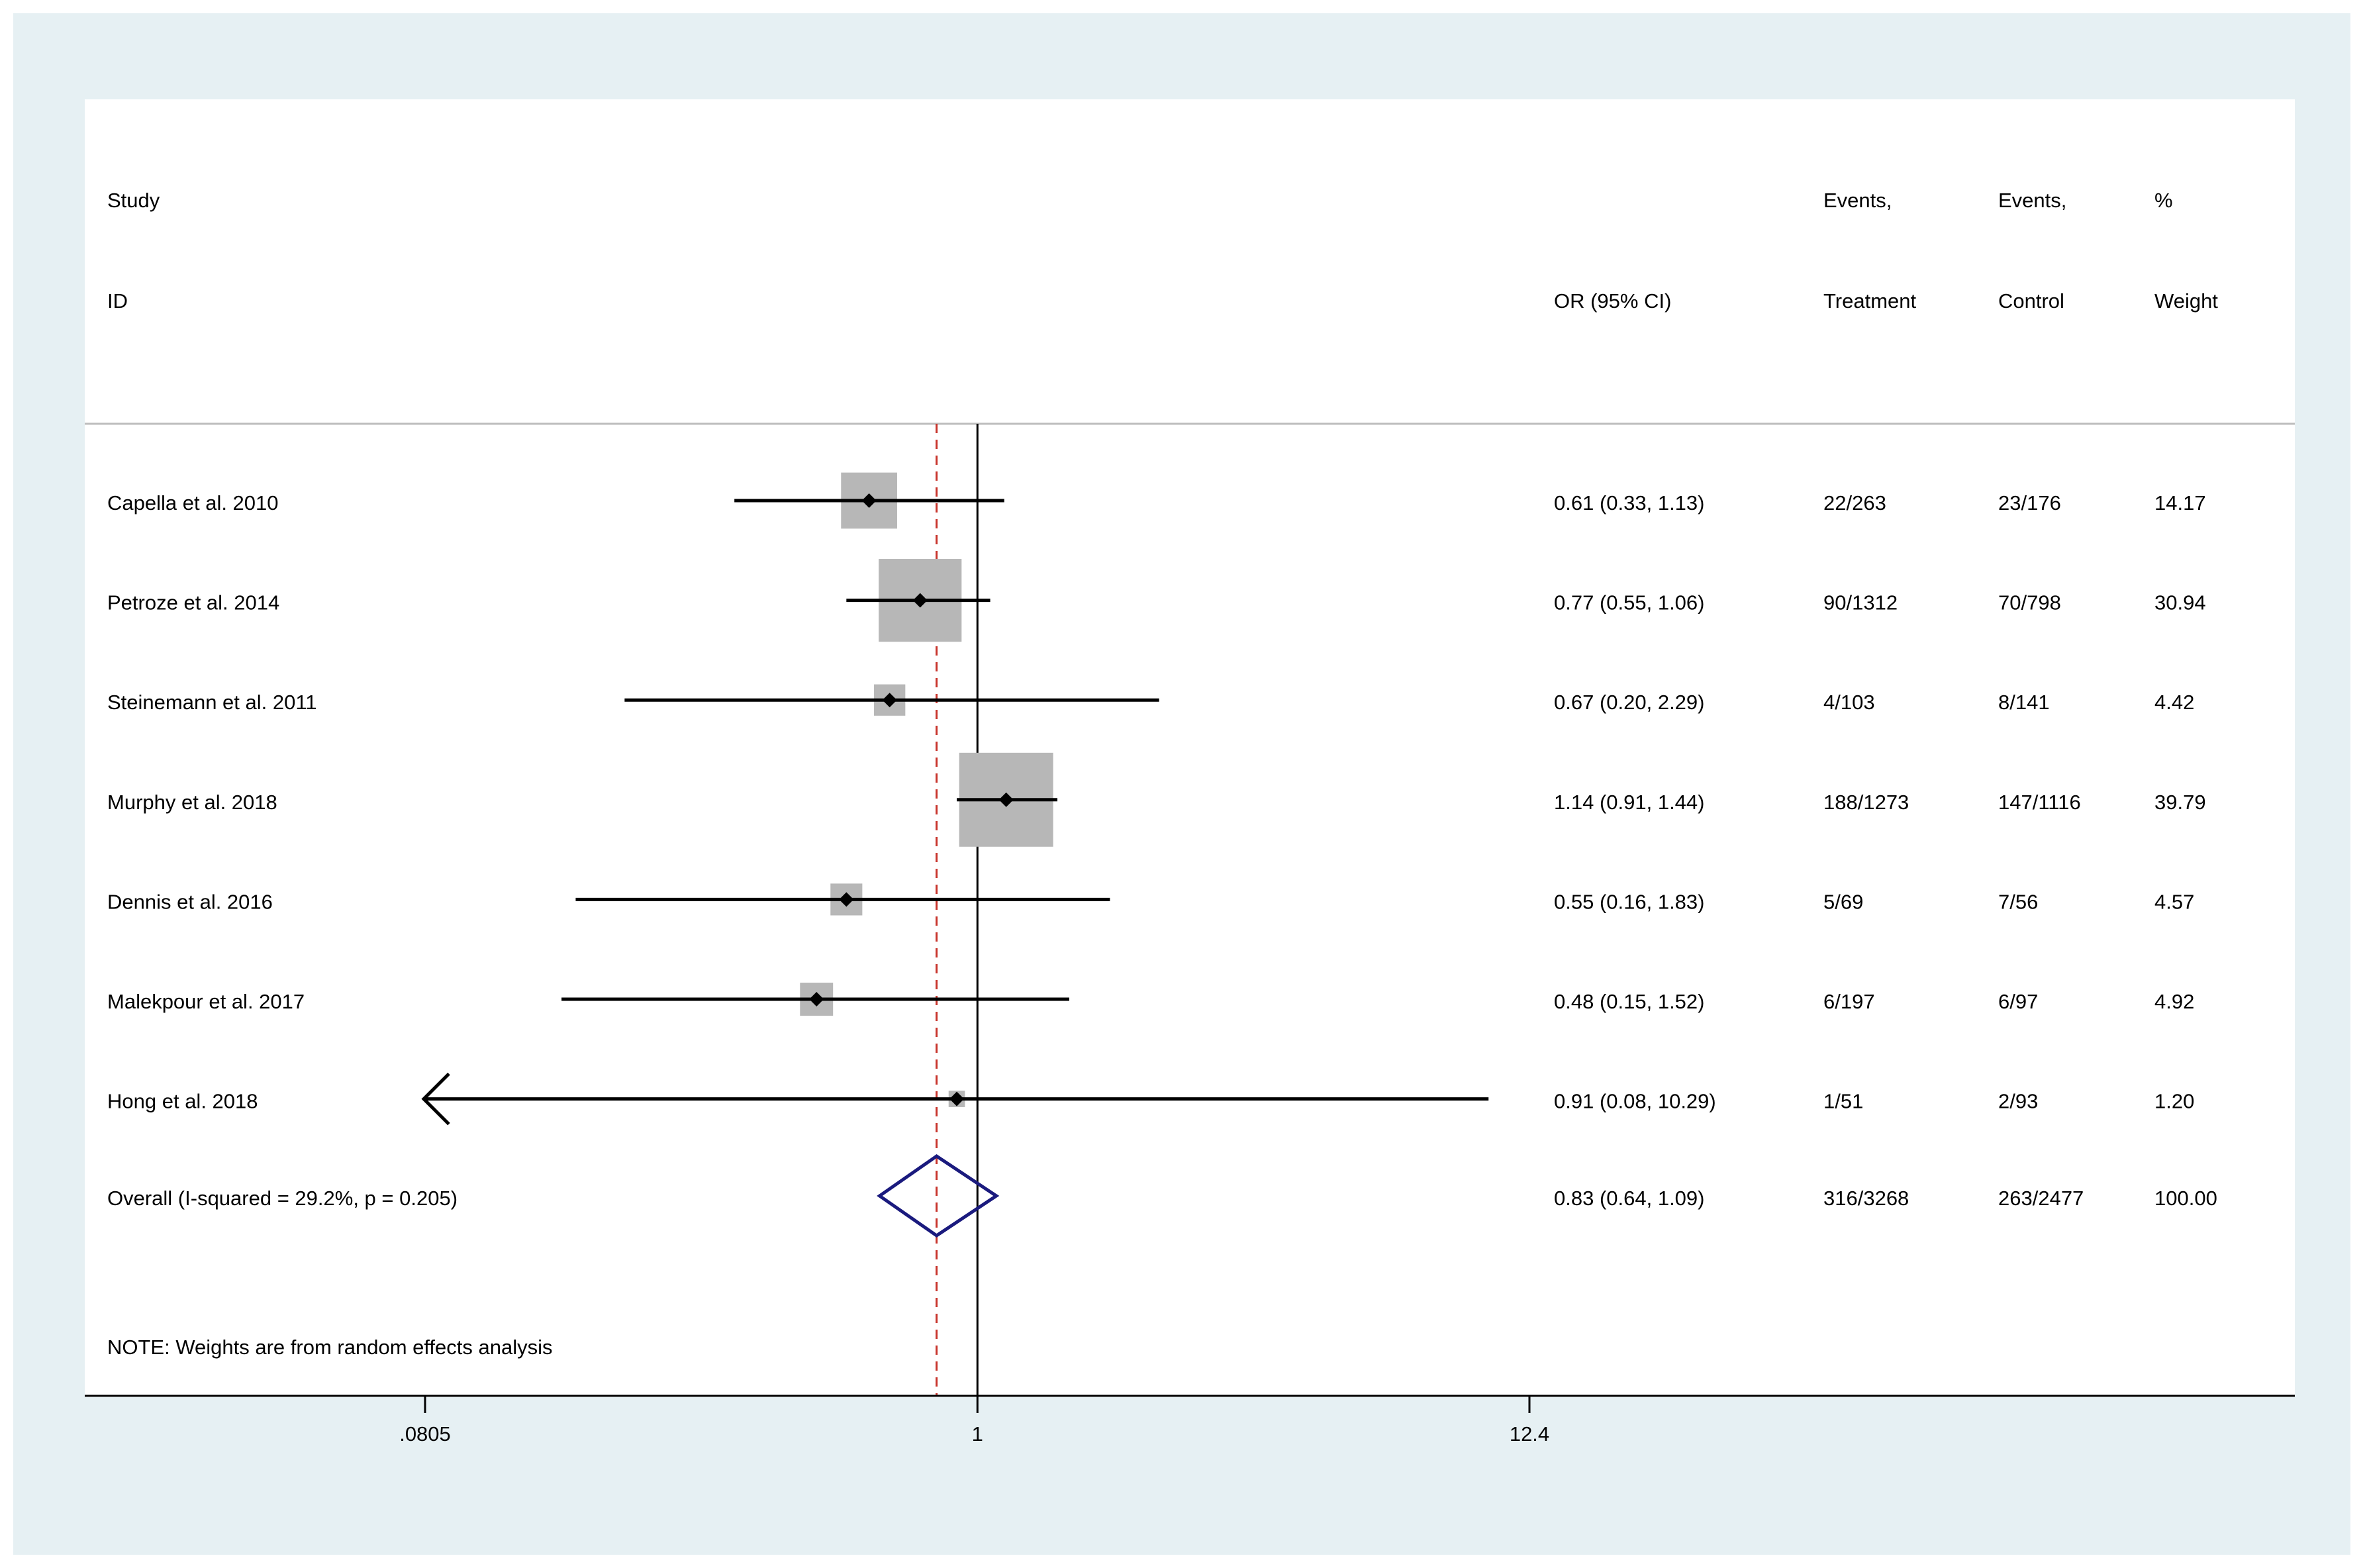  What do you see at coordinates (1843, 1101) in the screenshot?
I see `study-events-treatment: 1/51` at bounding box center [1843, 1101].